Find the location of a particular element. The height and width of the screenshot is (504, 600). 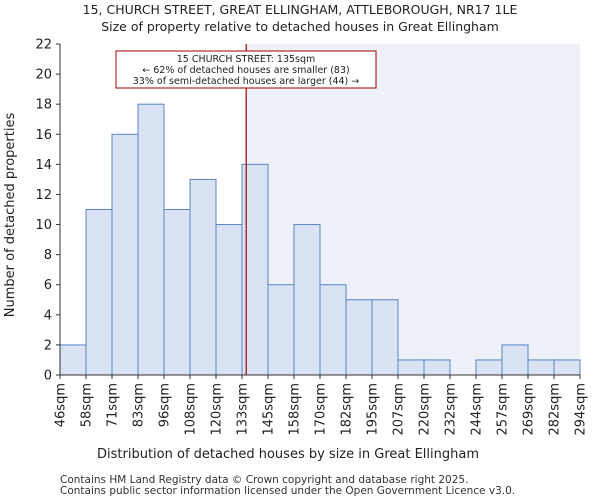

x-tick-label: 195sqm is located at coordinates (373, 409).